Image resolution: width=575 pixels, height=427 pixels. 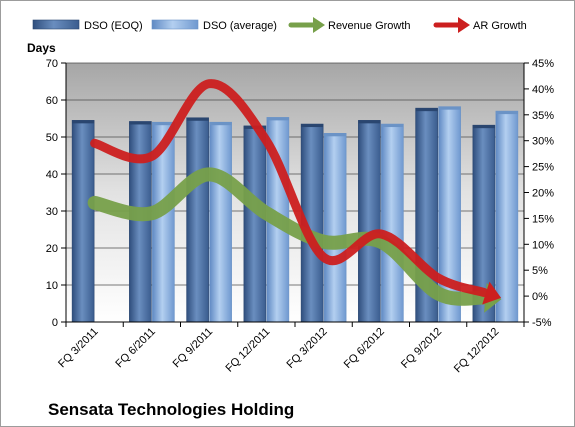 I want to click on x-tick-label: FQ 3/2011, so click(x=78, y=348).